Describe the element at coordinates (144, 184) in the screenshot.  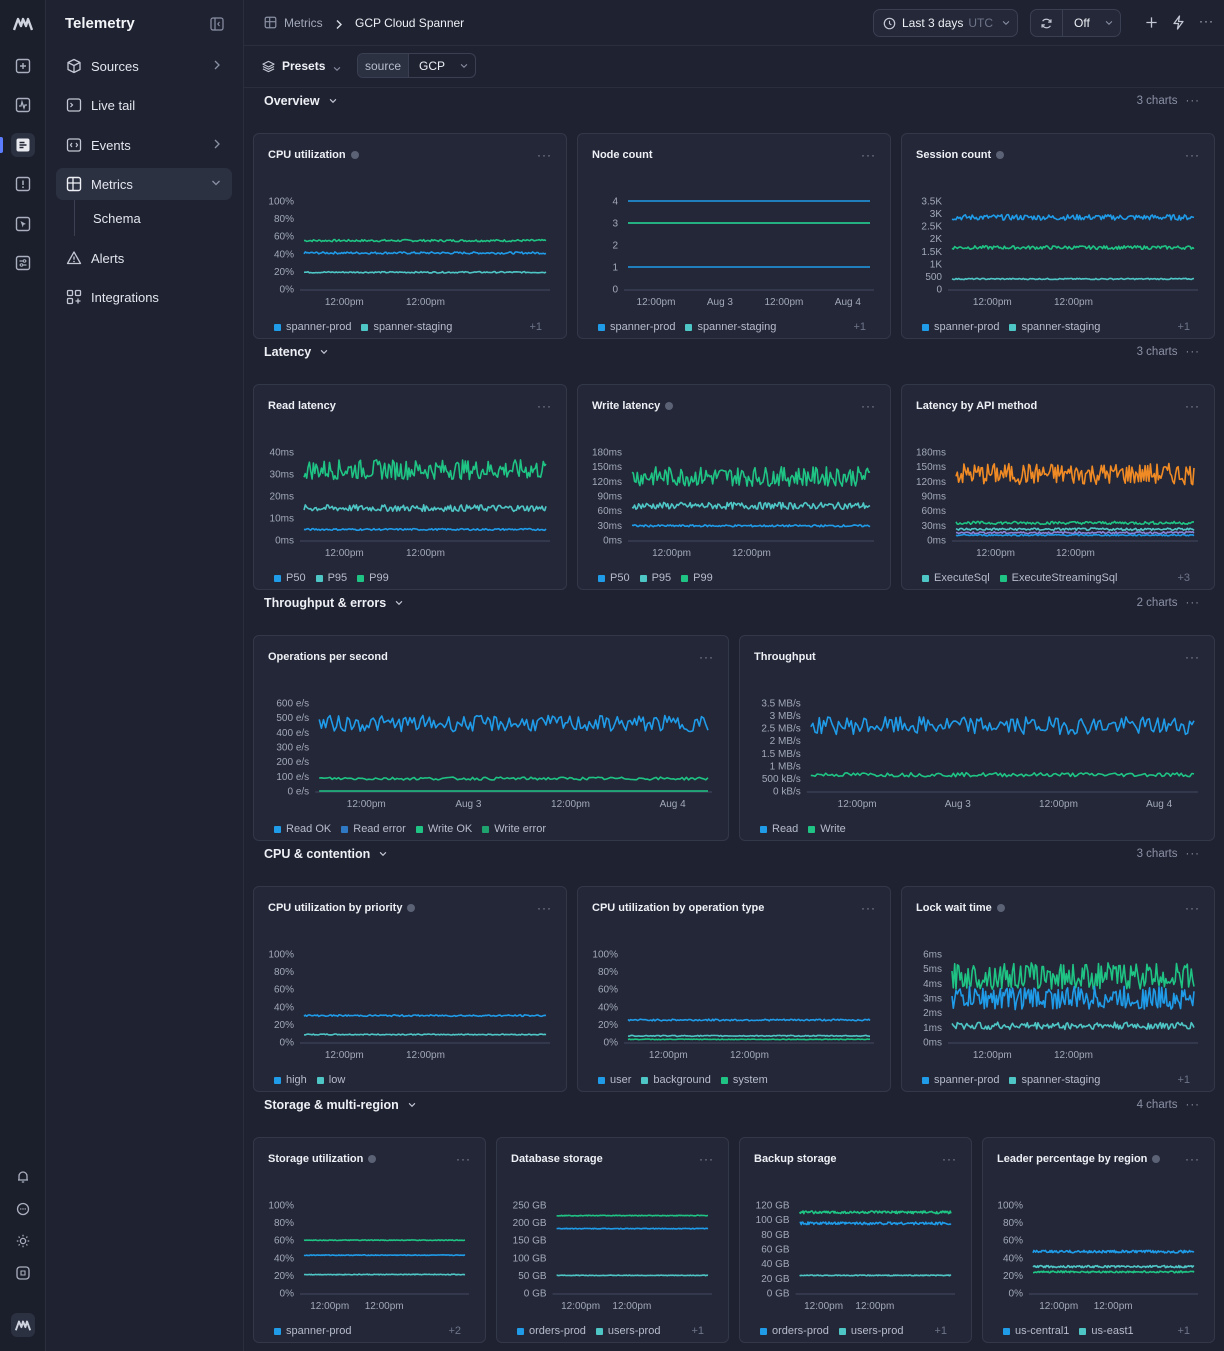
I see `sidebar-item-metrics: Metrics` at that location.